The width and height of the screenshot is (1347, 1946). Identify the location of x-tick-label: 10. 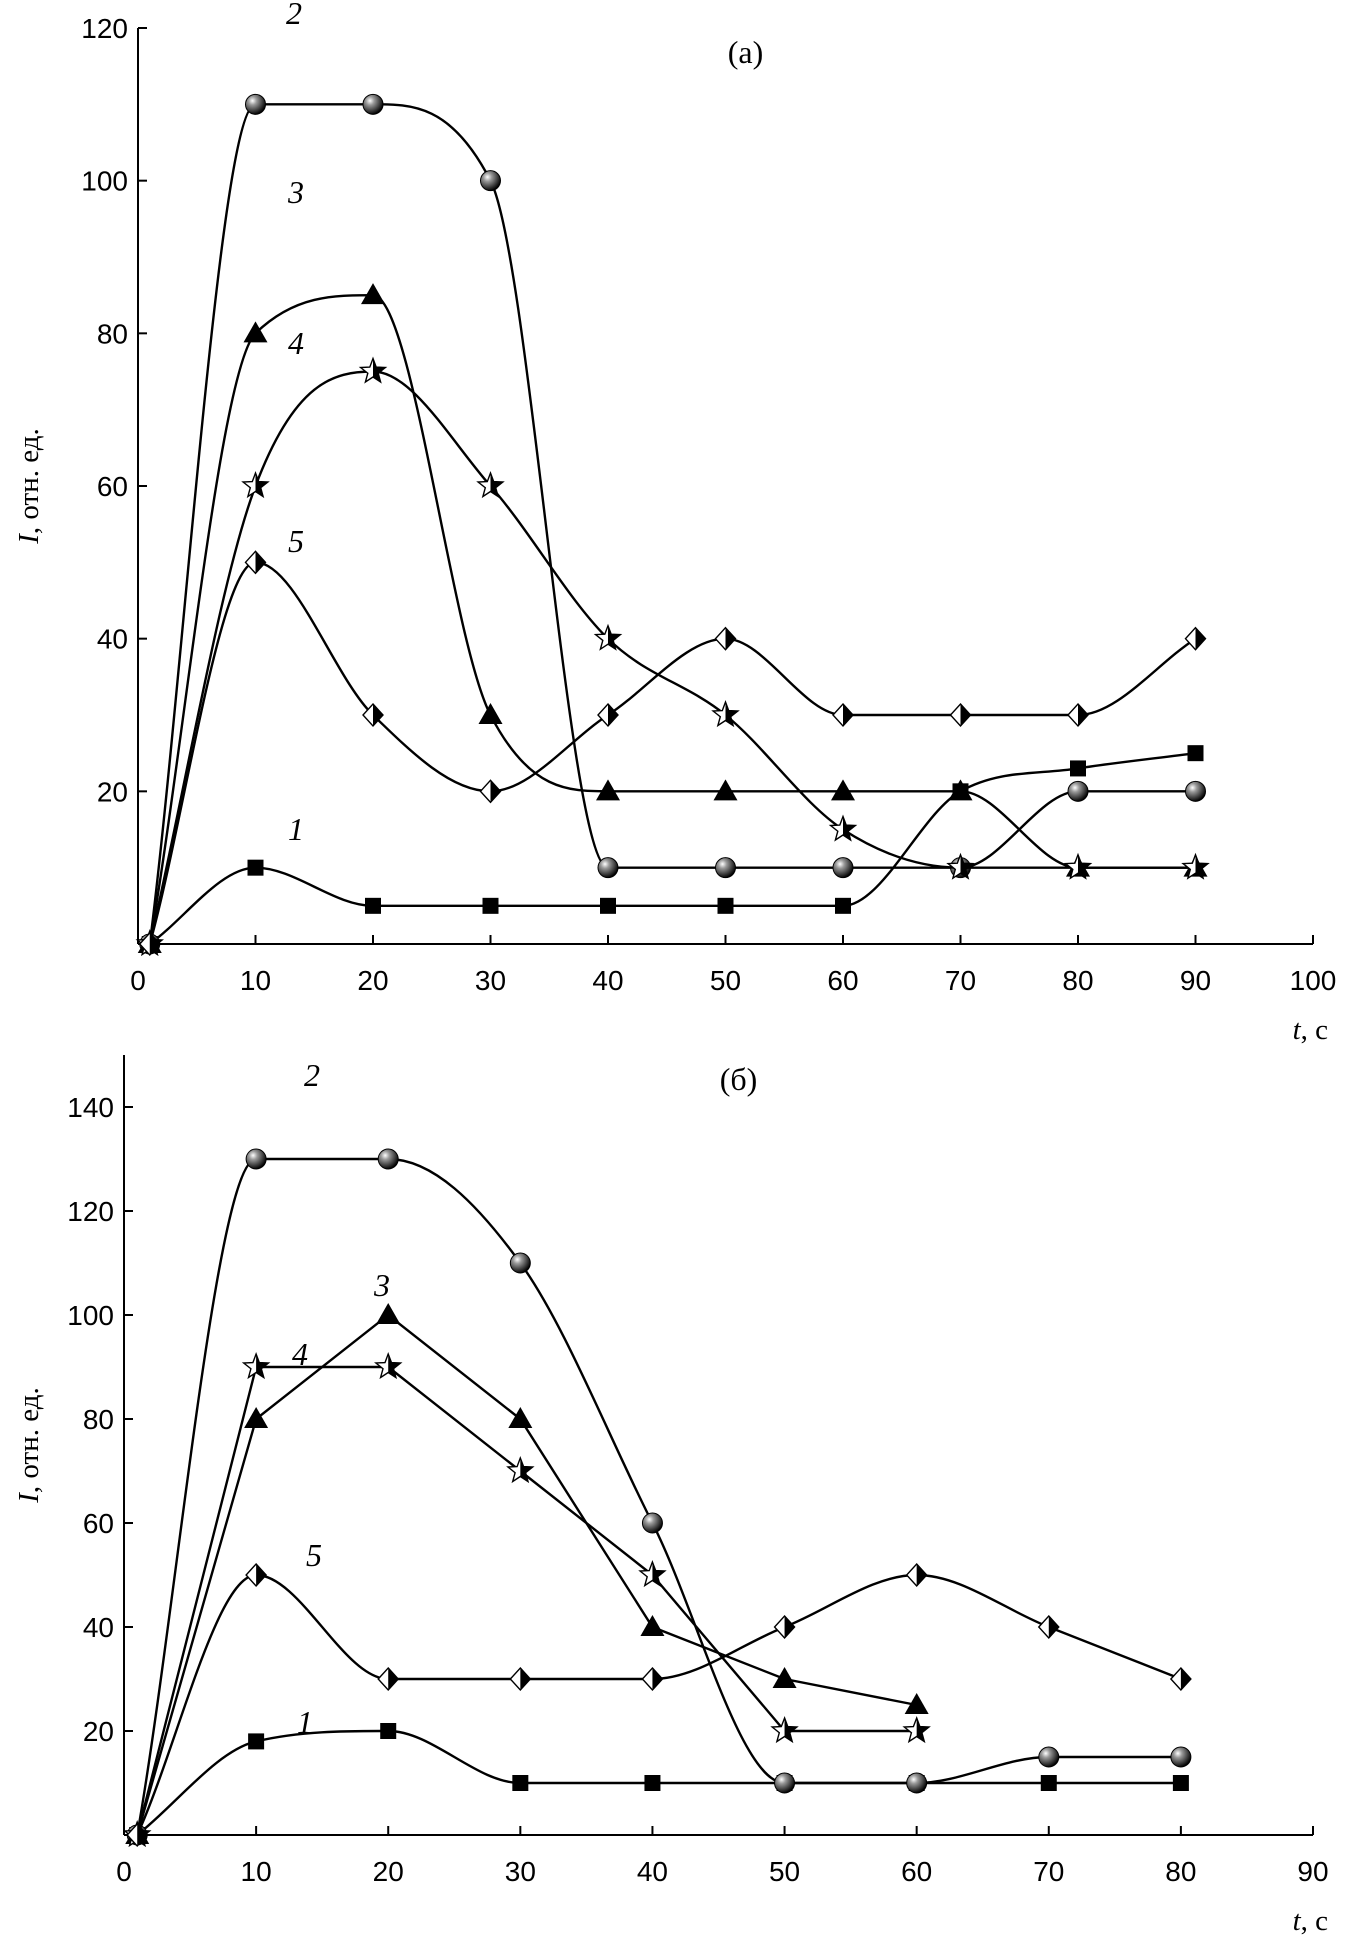
(256, 1871).